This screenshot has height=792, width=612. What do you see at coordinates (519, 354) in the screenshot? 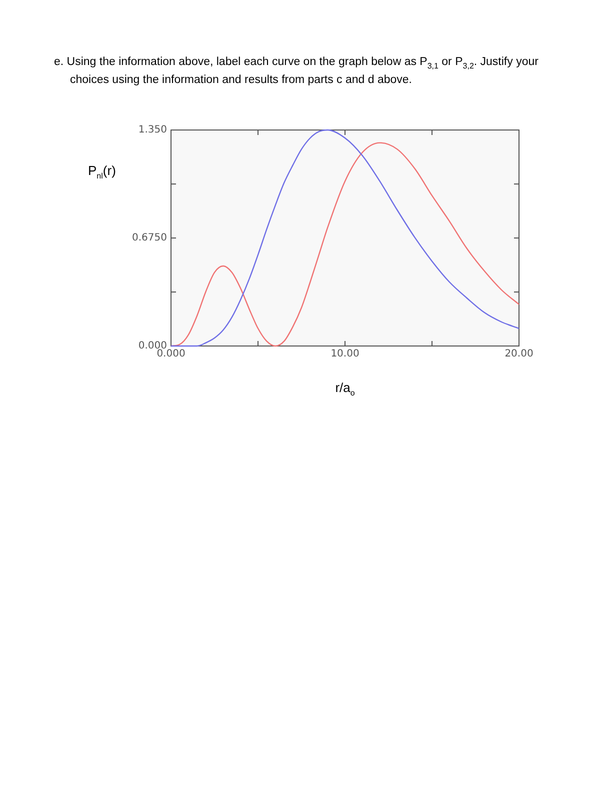
I see `x-tick-label: 20.00` at bounding box center [519, 354].